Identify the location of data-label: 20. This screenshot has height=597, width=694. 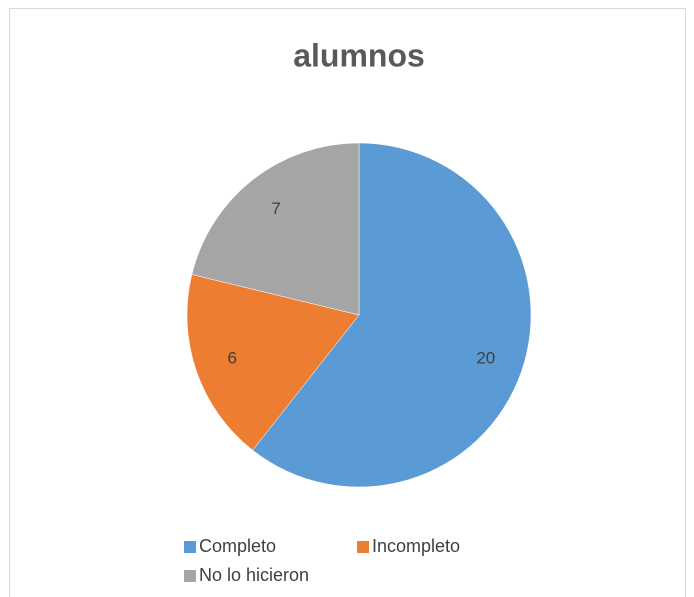
(485, 357).